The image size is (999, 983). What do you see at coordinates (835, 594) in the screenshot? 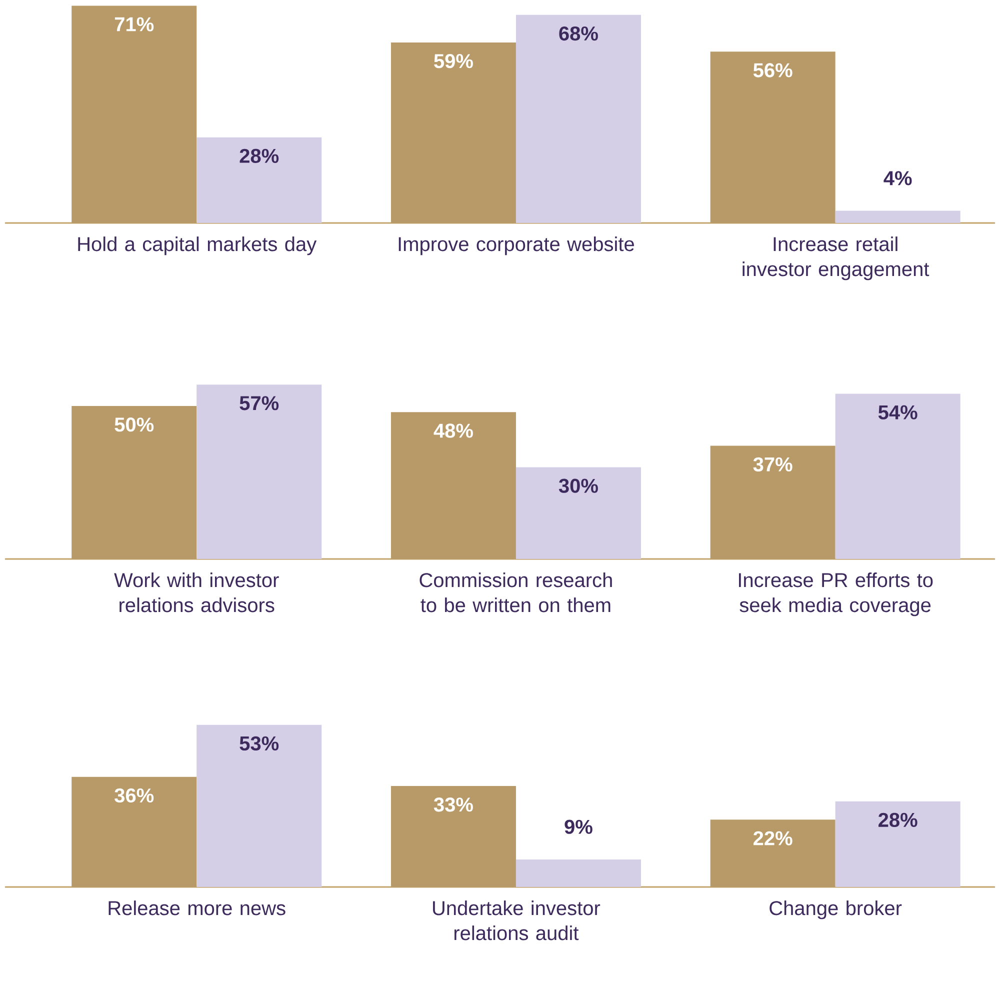
I see `x-tick-label: Increase PR efforts to seek media coverage` at bounding box center [835, 594].